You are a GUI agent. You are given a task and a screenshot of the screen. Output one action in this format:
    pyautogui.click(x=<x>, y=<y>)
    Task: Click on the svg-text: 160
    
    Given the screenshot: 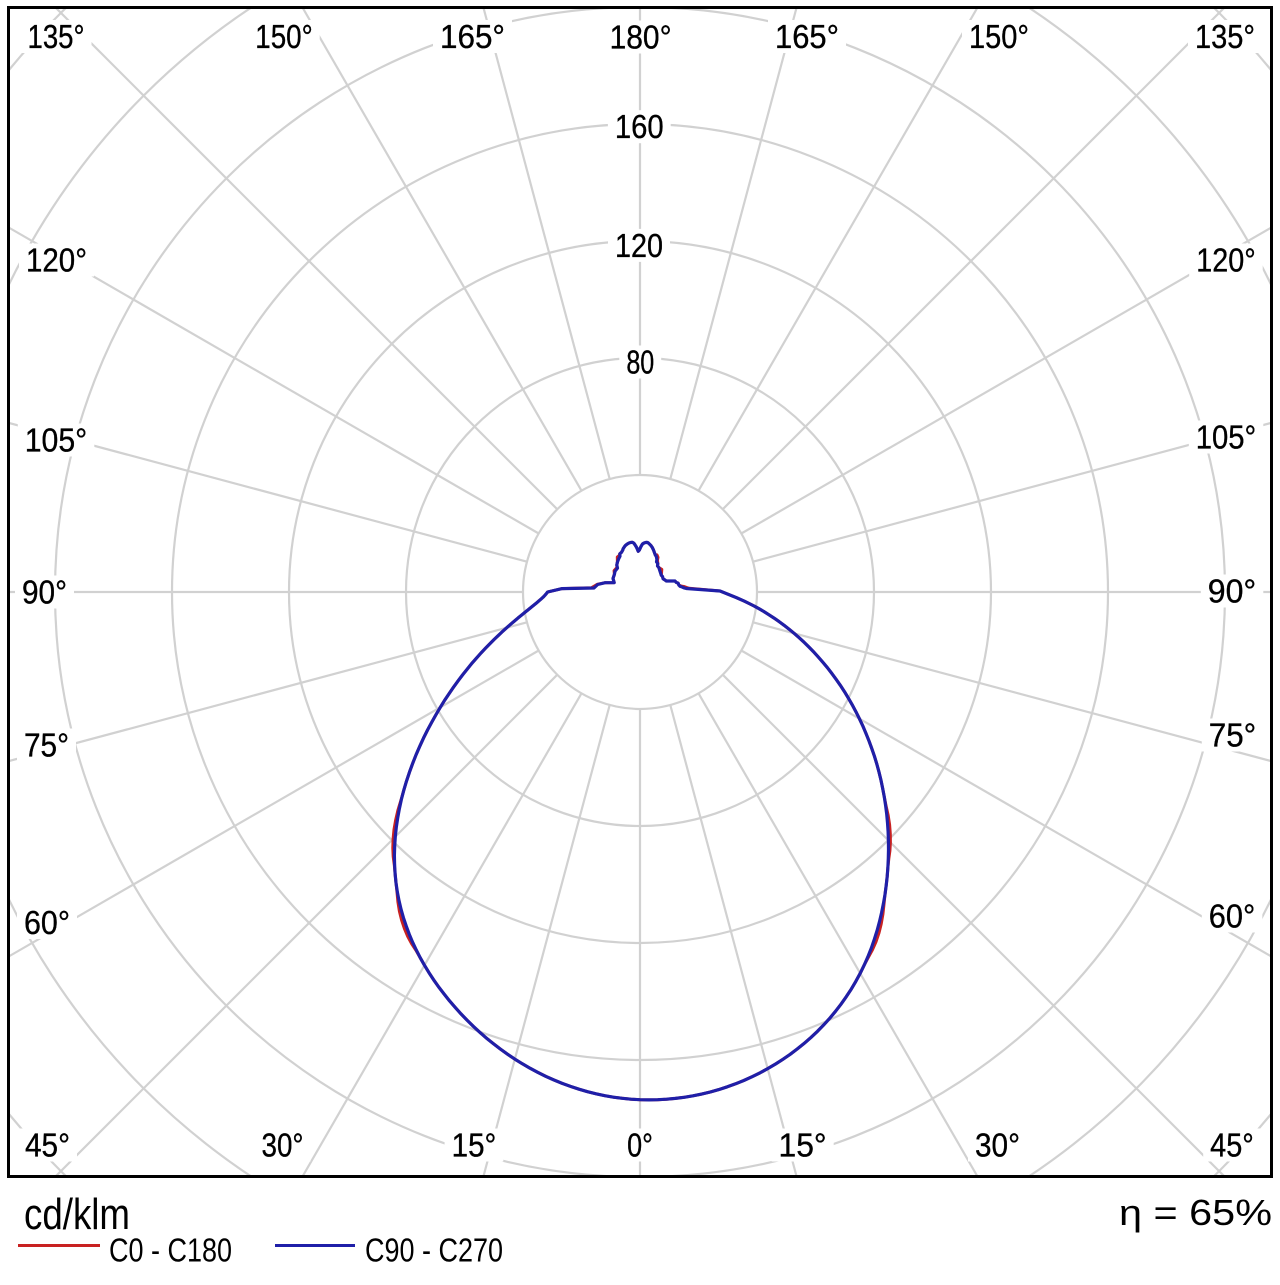 What is the action you would take?
    pyautogui.click(x=639, y=127)
    